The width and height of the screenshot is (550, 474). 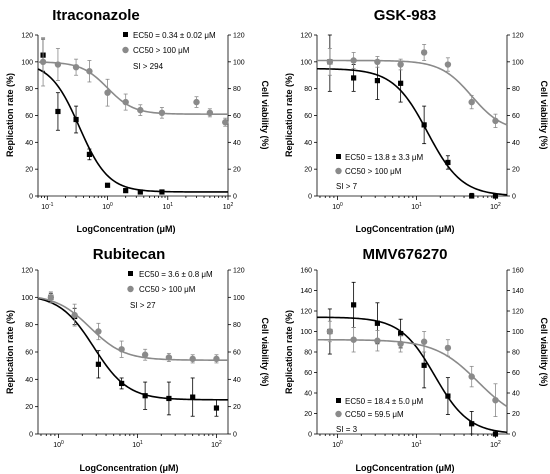 What do you see at coordinates (308, 353) in the screenshot?
I see `y-tick-label-left: 80` at bounding box center [308, 353].